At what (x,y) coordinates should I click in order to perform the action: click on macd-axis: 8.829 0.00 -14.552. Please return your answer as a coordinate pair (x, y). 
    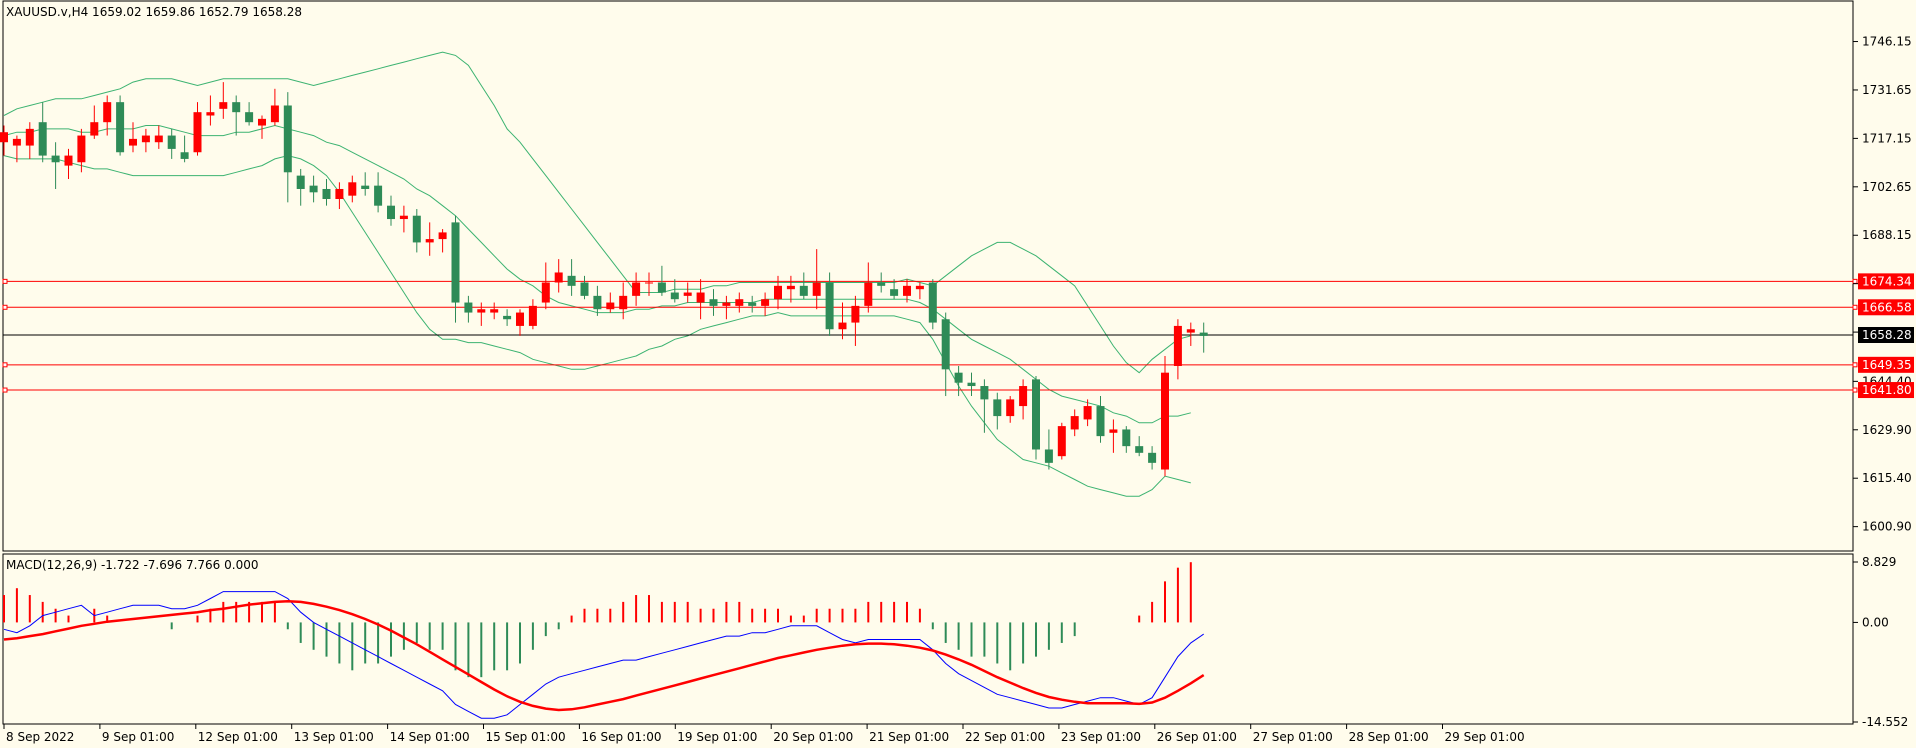
    Looking at the image, I should click on (1880, 642).